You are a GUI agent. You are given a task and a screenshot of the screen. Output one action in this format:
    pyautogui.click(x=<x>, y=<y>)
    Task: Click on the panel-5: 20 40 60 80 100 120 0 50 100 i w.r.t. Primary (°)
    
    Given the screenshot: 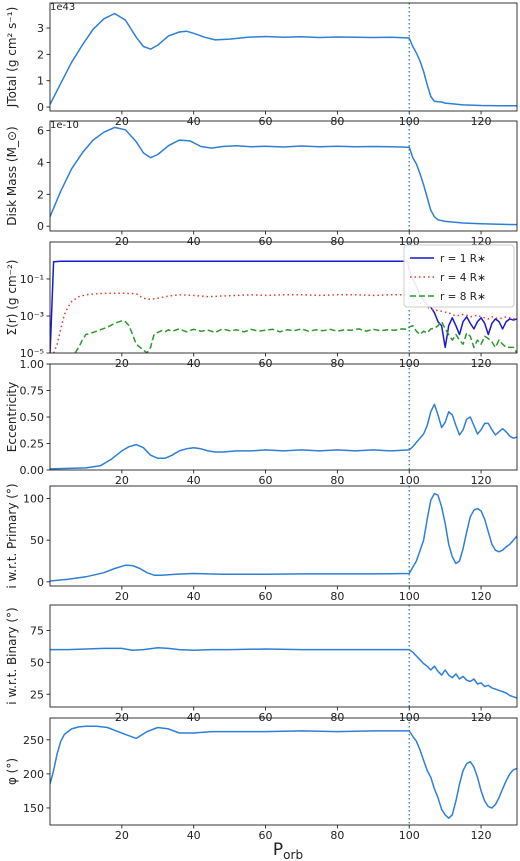 What is the action you would take?
    pyautogui.click(x=261, y=543)
    